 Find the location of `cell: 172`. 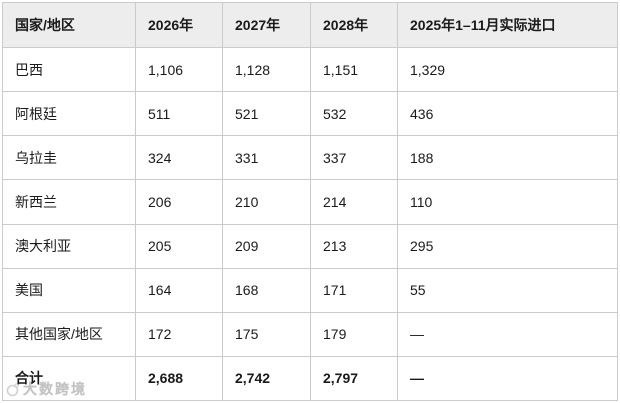

cell: 172 is located at coordinates (179, 334).